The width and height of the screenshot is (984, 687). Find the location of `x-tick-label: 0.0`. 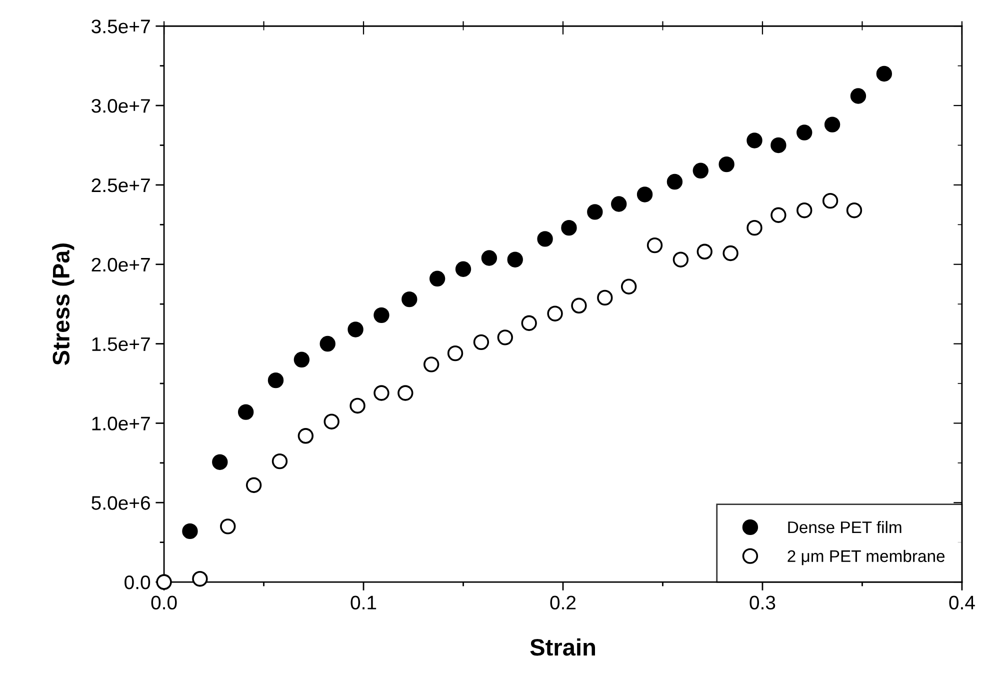

x-tick-label: 0.0 is located at coordinates (164, 603).